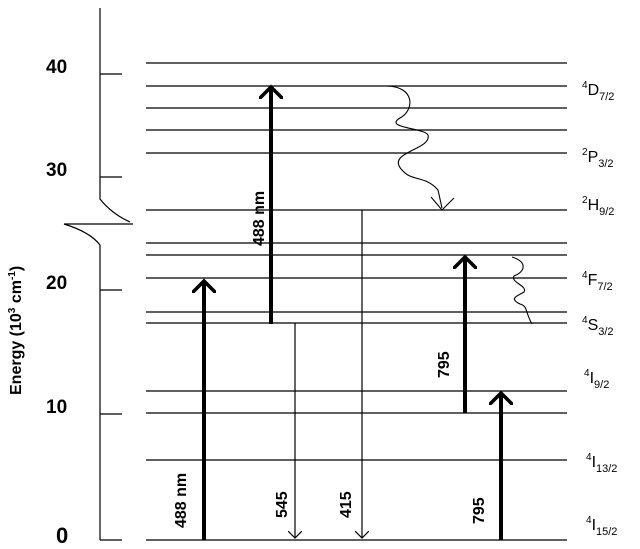 The height and width of the screenshot is (549, 640). What do you see at coordinates (459, 205) in the screenshot?
I see `nonradiative-relaxations` at bounding box center [459, 205].